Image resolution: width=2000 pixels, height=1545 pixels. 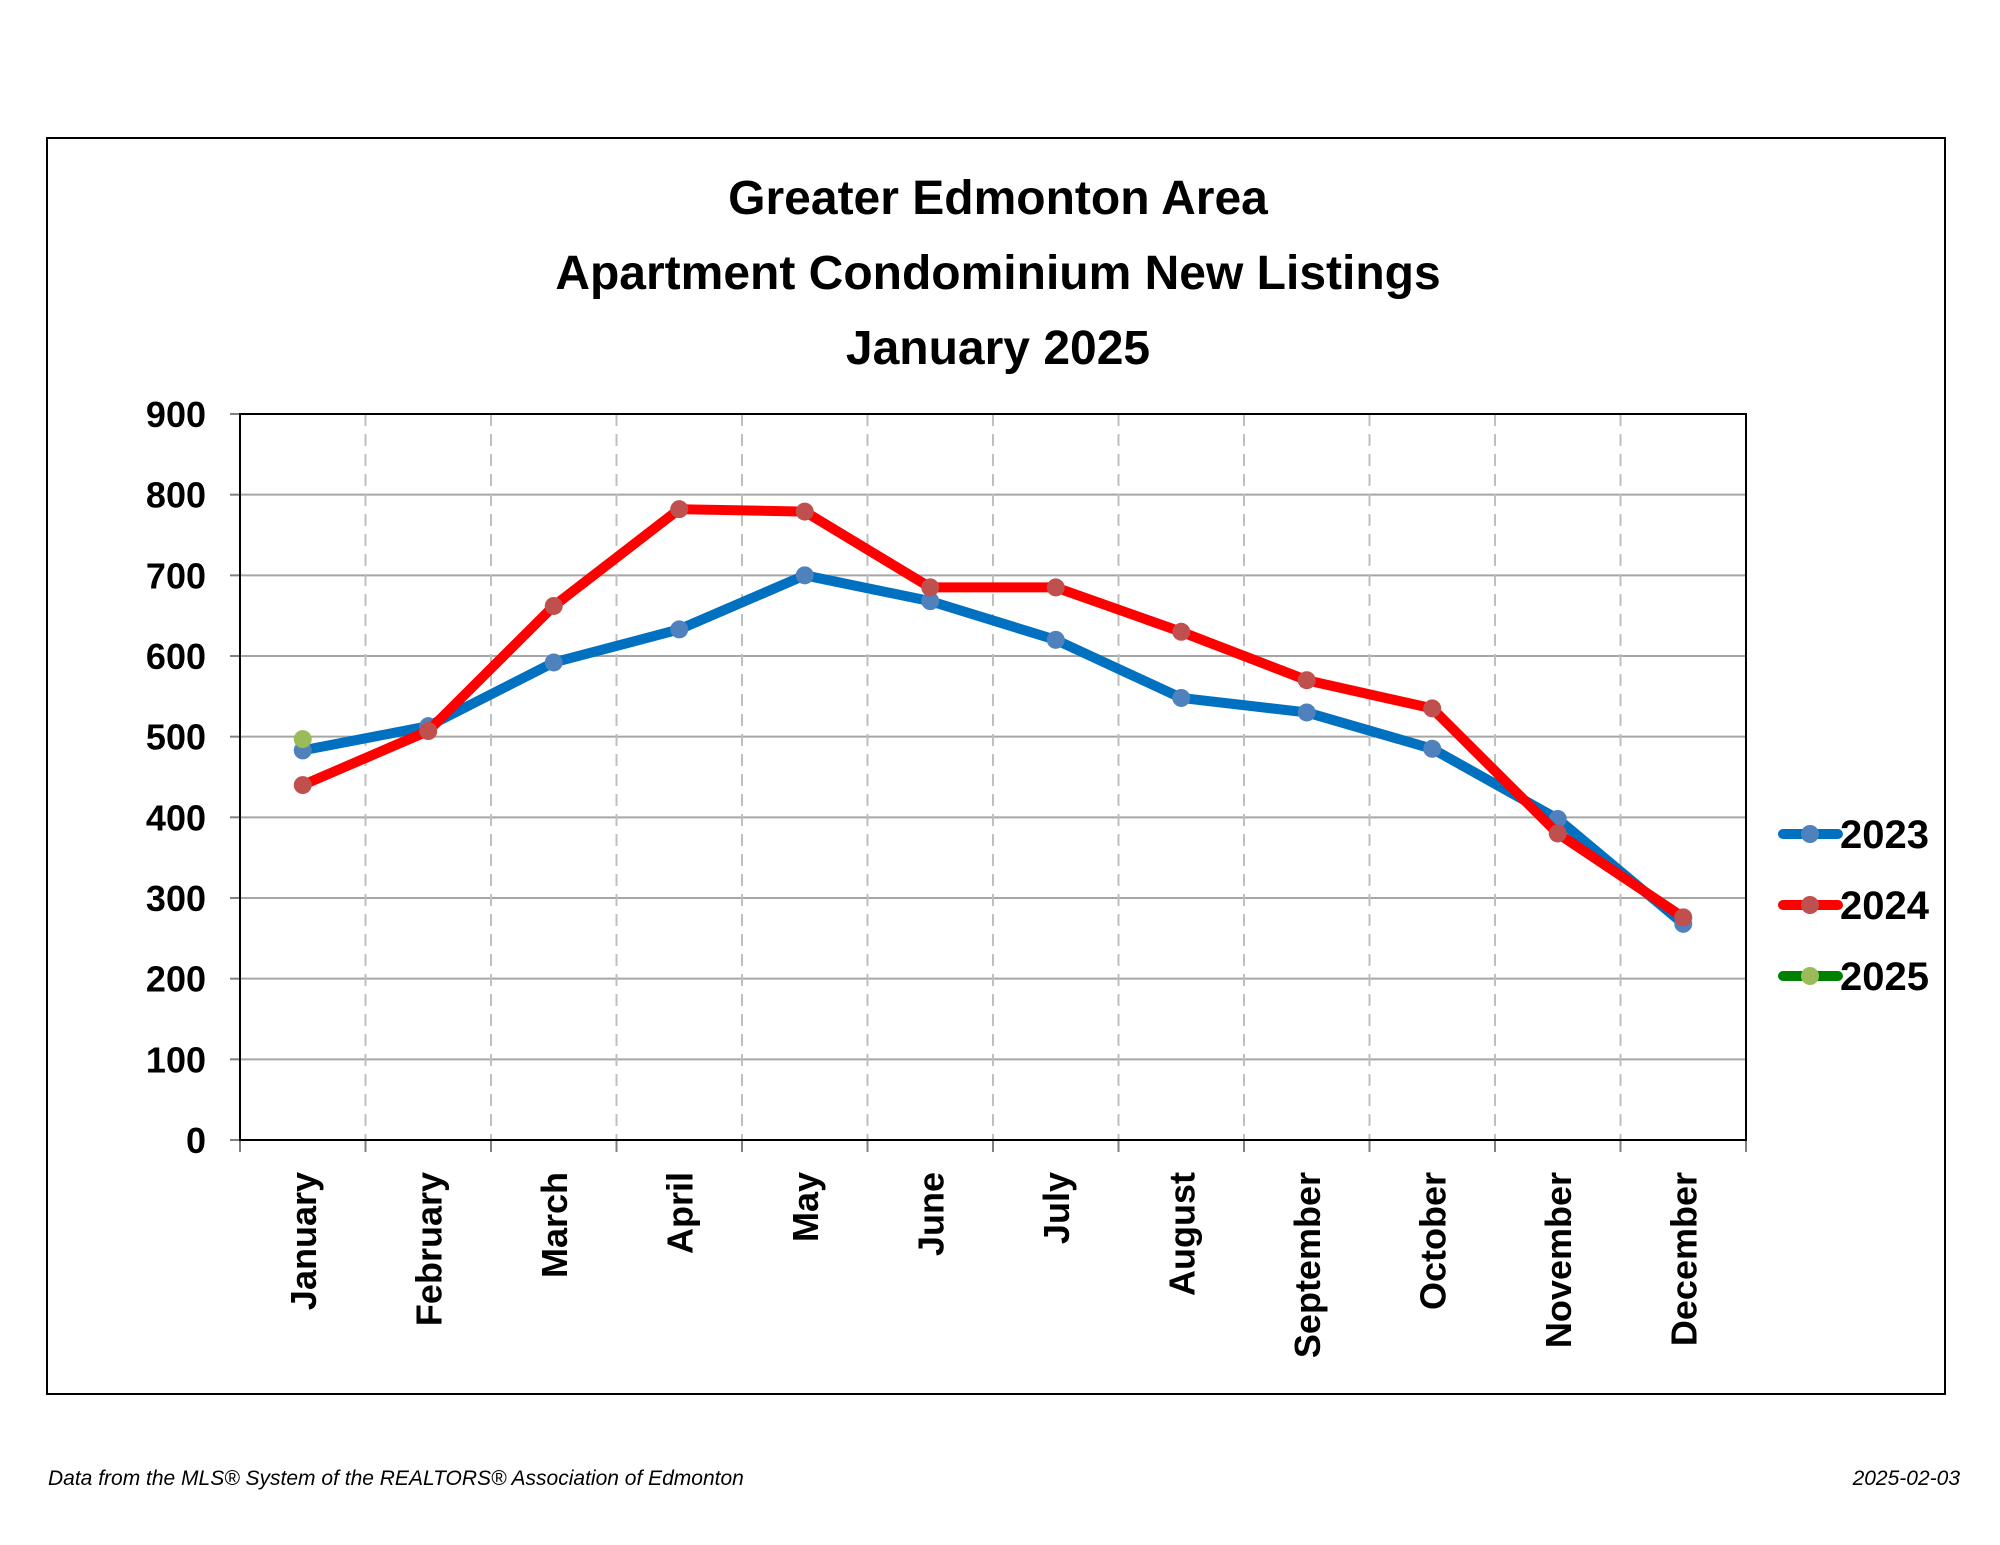 What do you see at coordinates (303, 1241) in the screenshot?
I see `x-tick-label: January` at bounding box center [303, 1241].